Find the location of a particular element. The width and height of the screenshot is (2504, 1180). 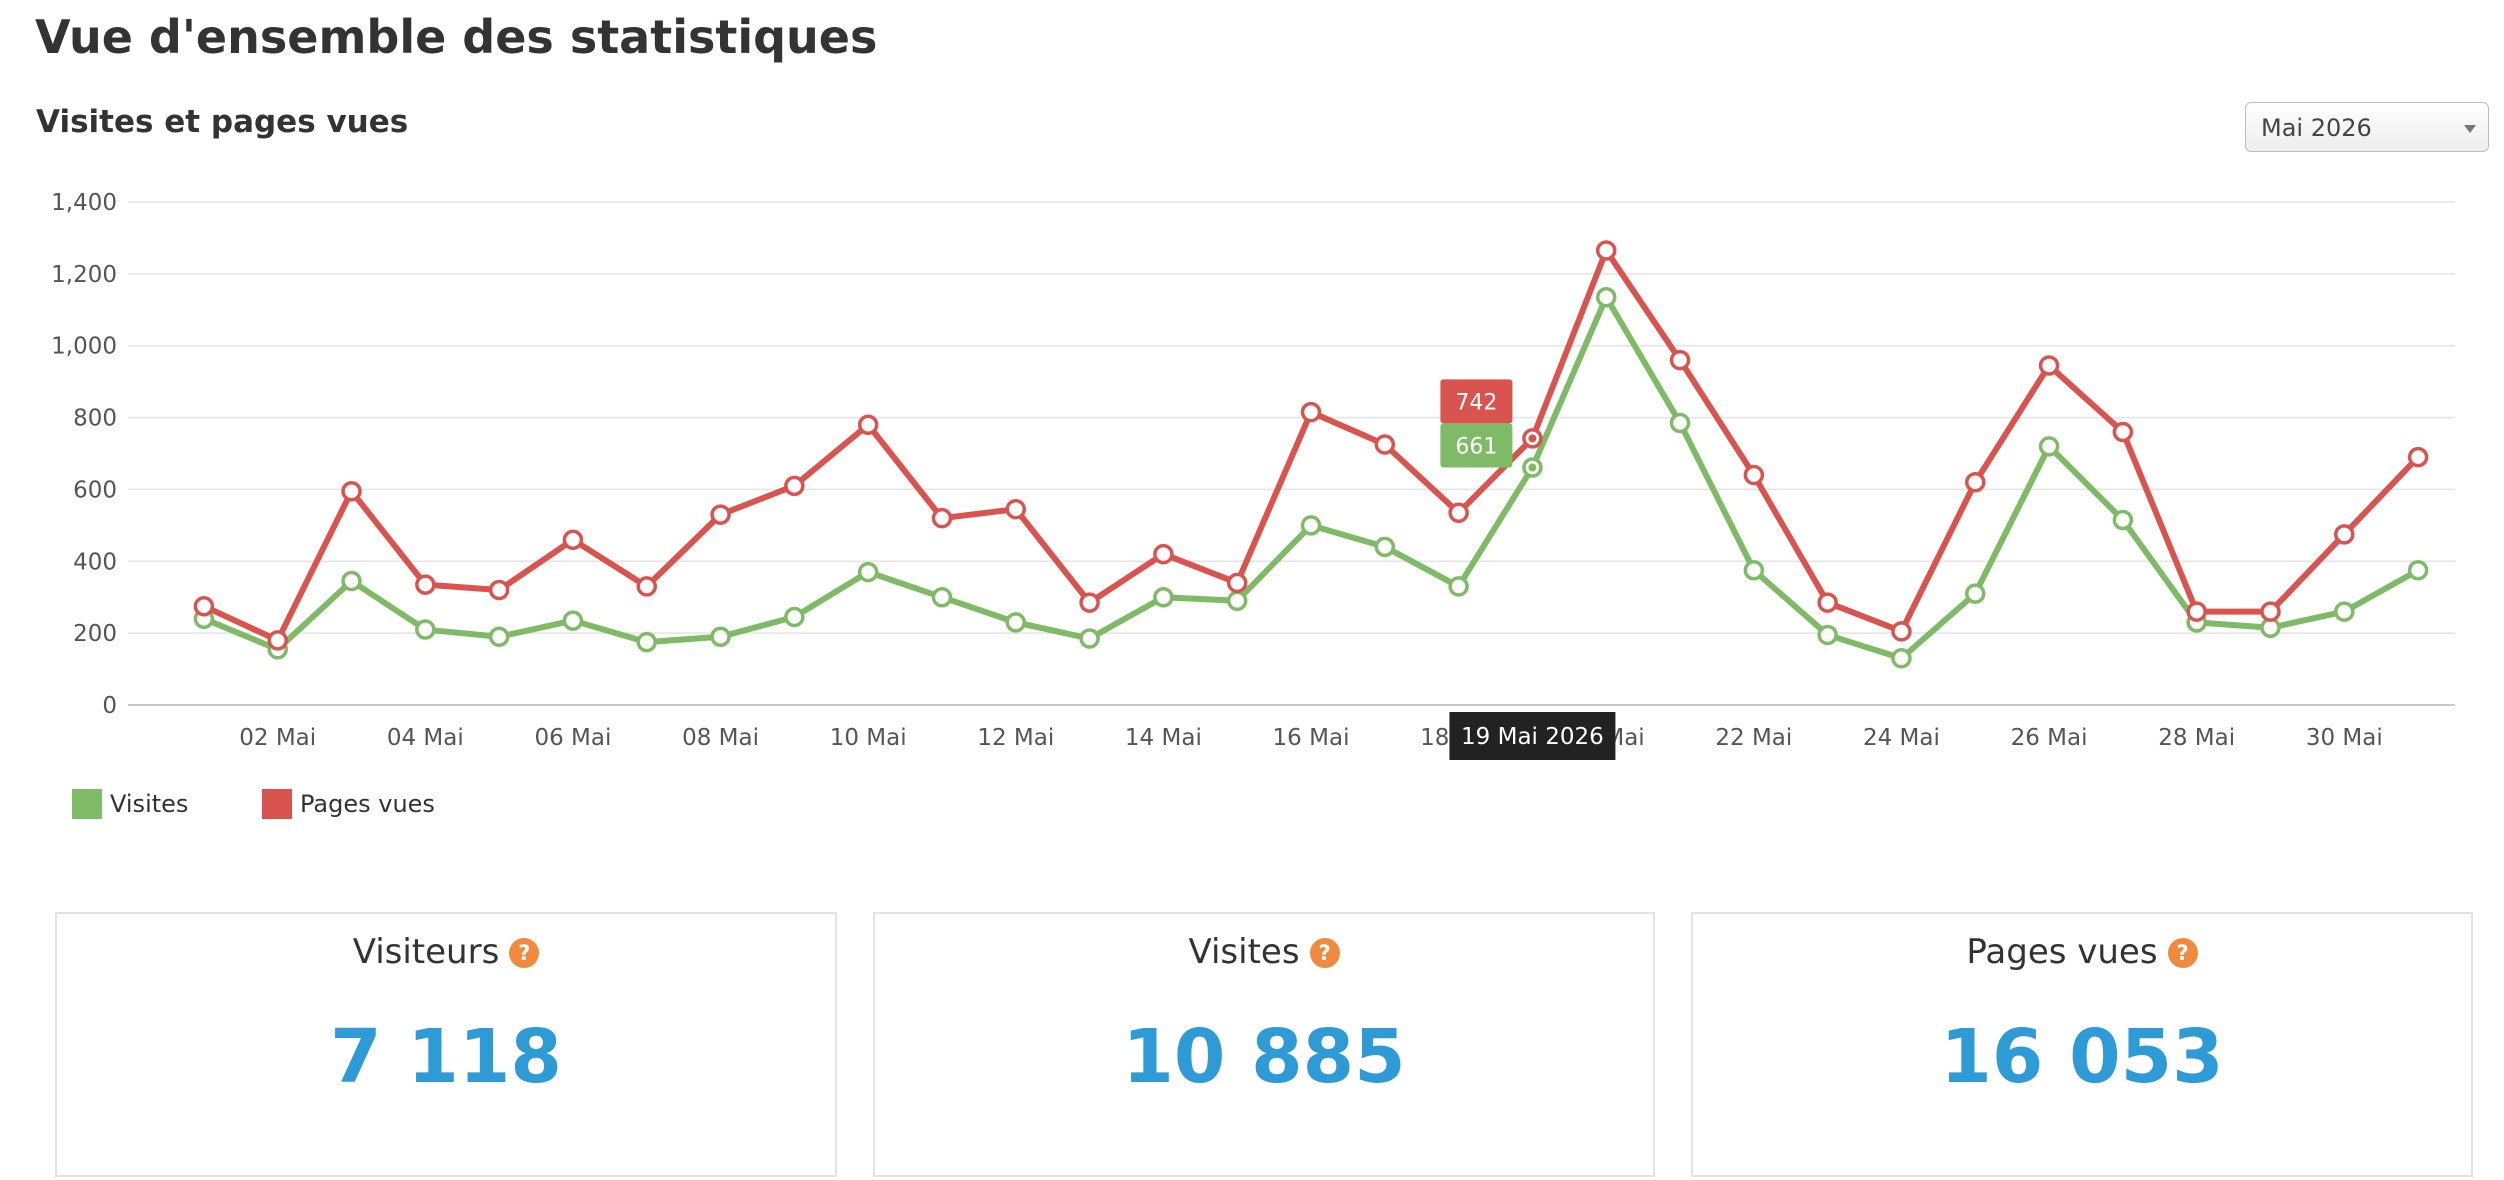

tooltip-value: 661 is located at coordinates (1476, 447).